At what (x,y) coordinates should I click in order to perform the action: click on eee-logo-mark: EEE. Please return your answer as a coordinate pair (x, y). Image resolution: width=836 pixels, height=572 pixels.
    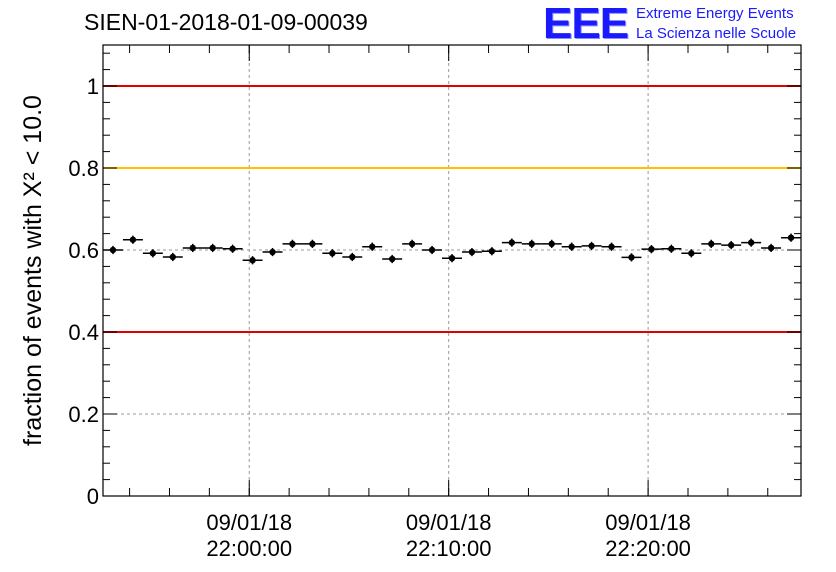
    Looking at the image, I should click on (586, 24).